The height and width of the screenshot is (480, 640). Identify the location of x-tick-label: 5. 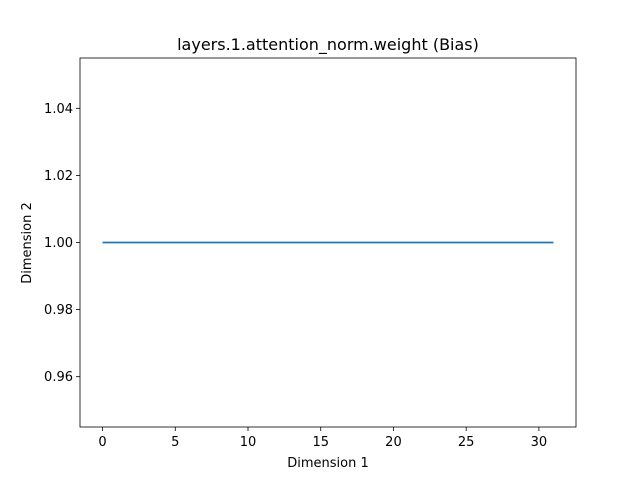
(175, 442).